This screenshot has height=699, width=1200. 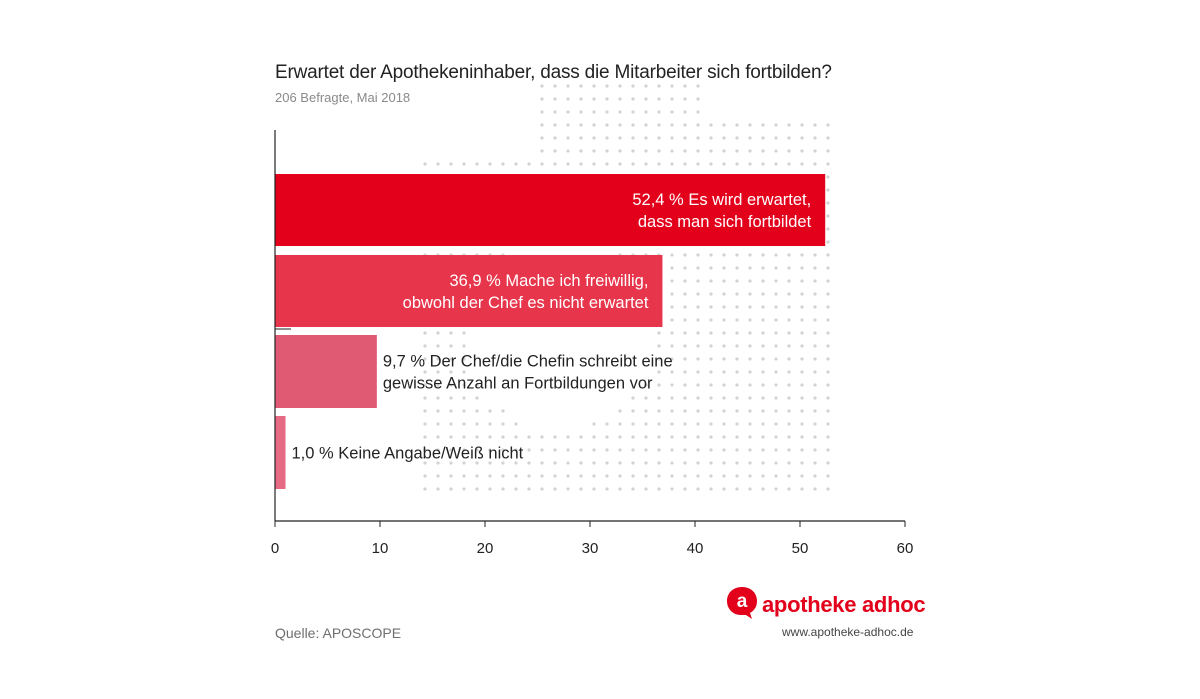 I want to click on chart-subtitle: 206 Befragte, Mai 2018, so click(x=343, y=97).